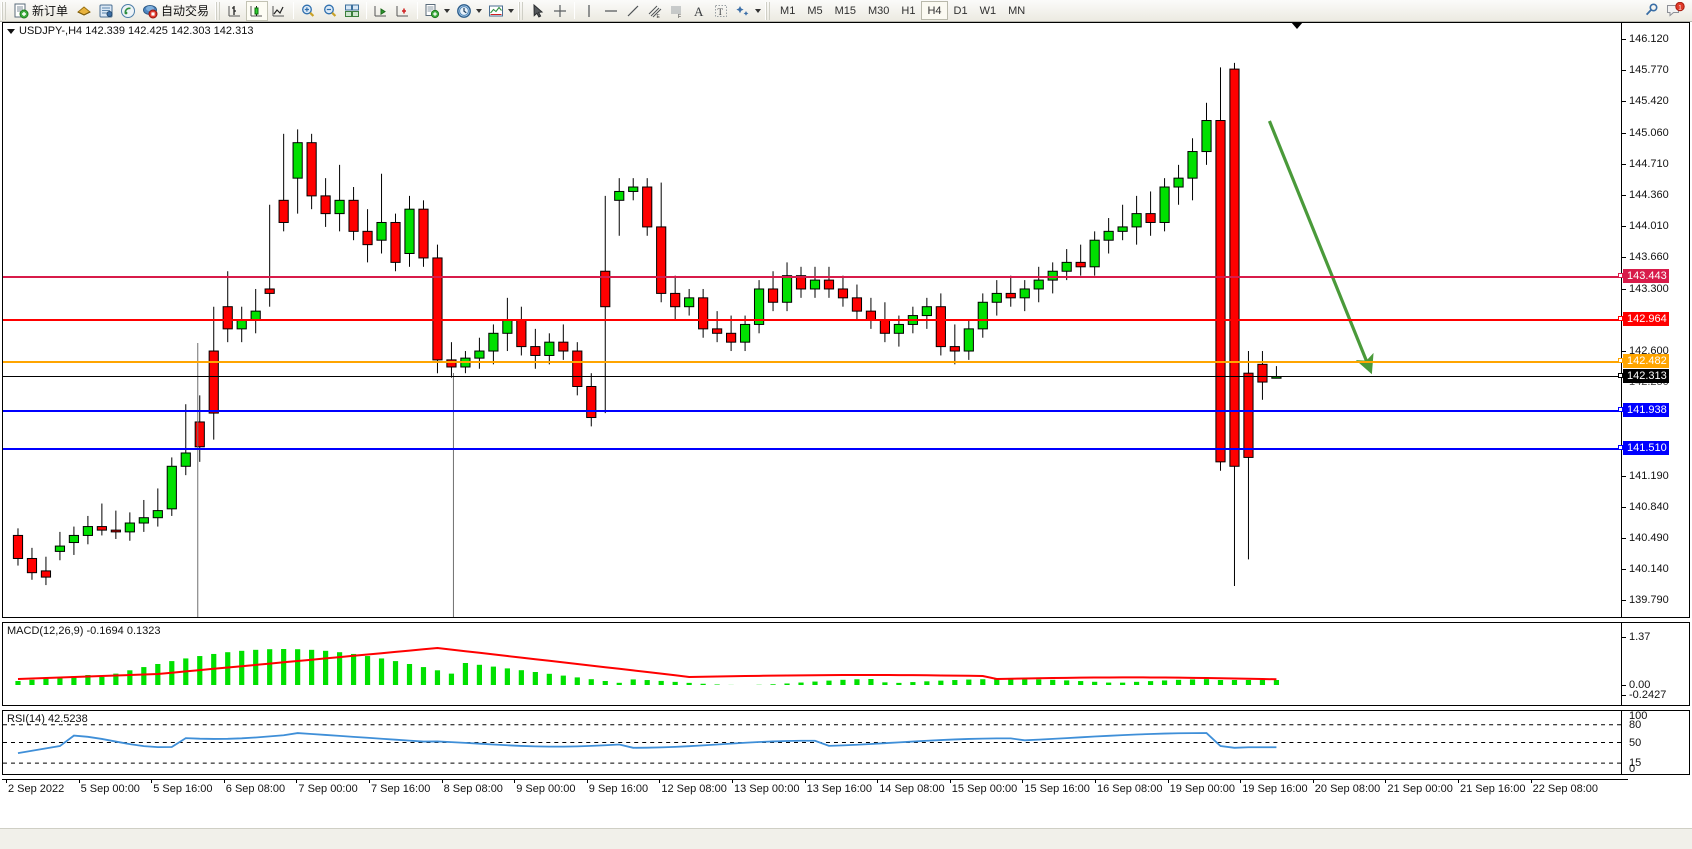  What do you see at coordinates (1649, 163) in the screenshot?
I see `price-tick-label: 144.710` at bounding box center [1649, 163].